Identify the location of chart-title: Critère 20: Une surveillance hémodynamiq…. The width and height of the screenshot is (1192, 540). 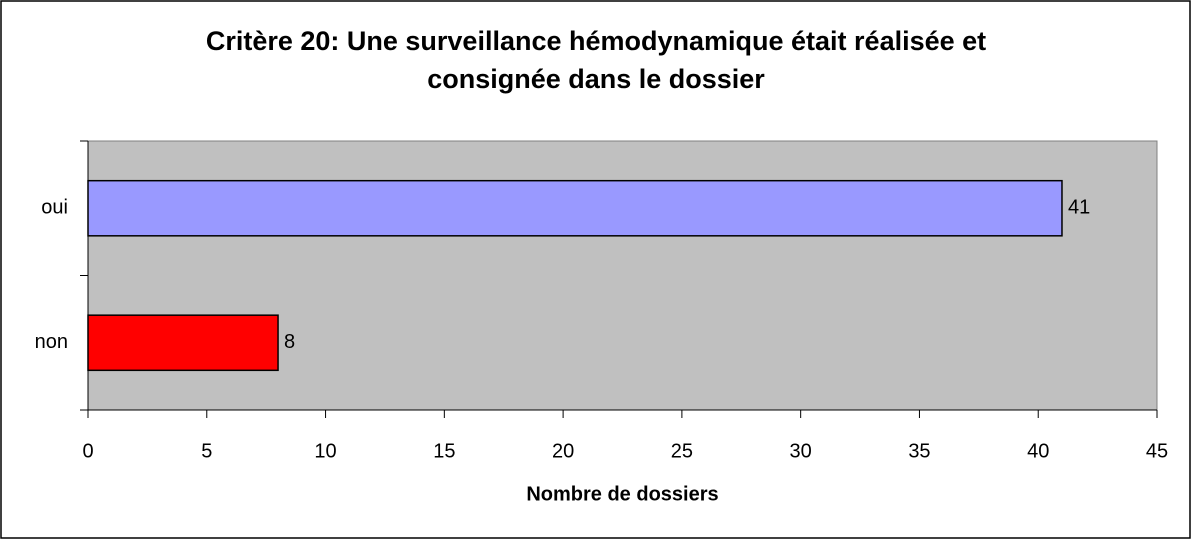
(596, 60).